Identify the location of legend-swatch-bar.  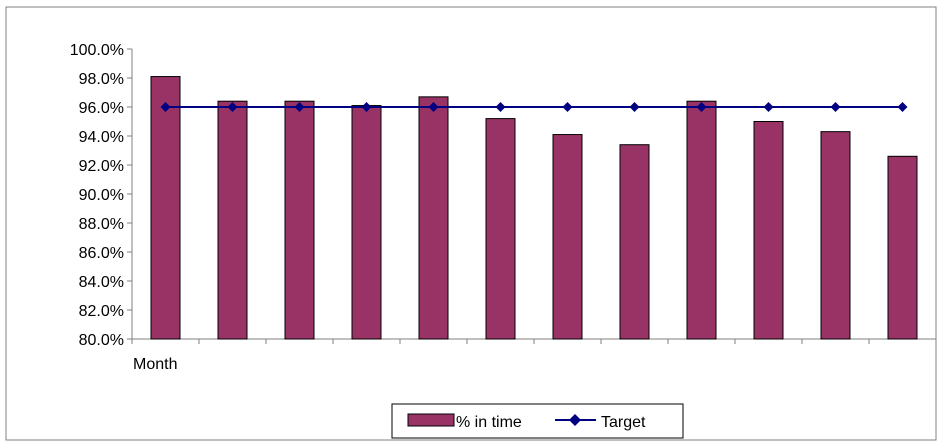
(431, 420).